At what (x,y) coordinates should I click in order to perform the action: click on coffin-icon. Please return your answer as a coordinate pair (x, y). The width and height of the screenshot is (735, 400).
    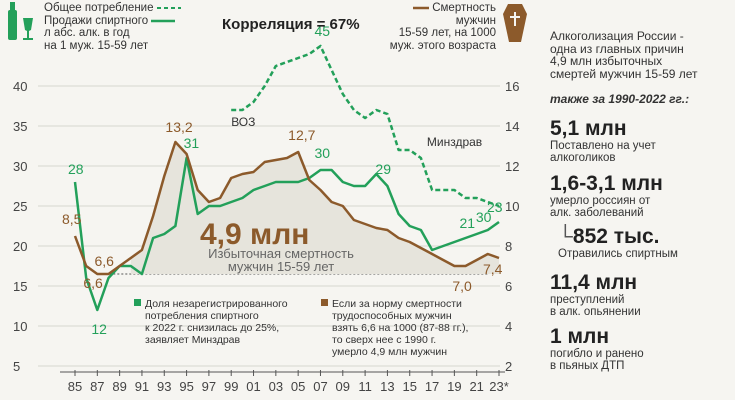
    Looking at the image, I should click on (515, 23).